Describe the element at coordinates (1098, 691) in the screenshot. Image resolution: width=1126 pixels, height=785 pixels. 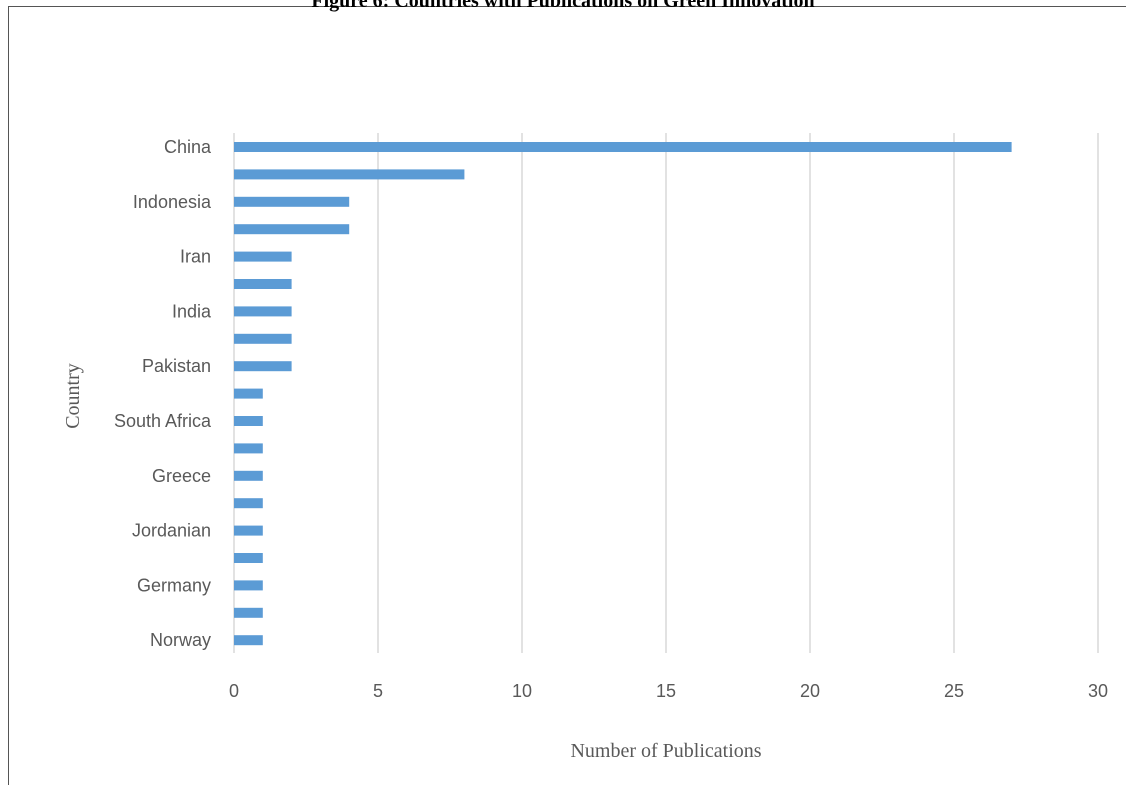
I see `x-tick-label: 30` at that location.